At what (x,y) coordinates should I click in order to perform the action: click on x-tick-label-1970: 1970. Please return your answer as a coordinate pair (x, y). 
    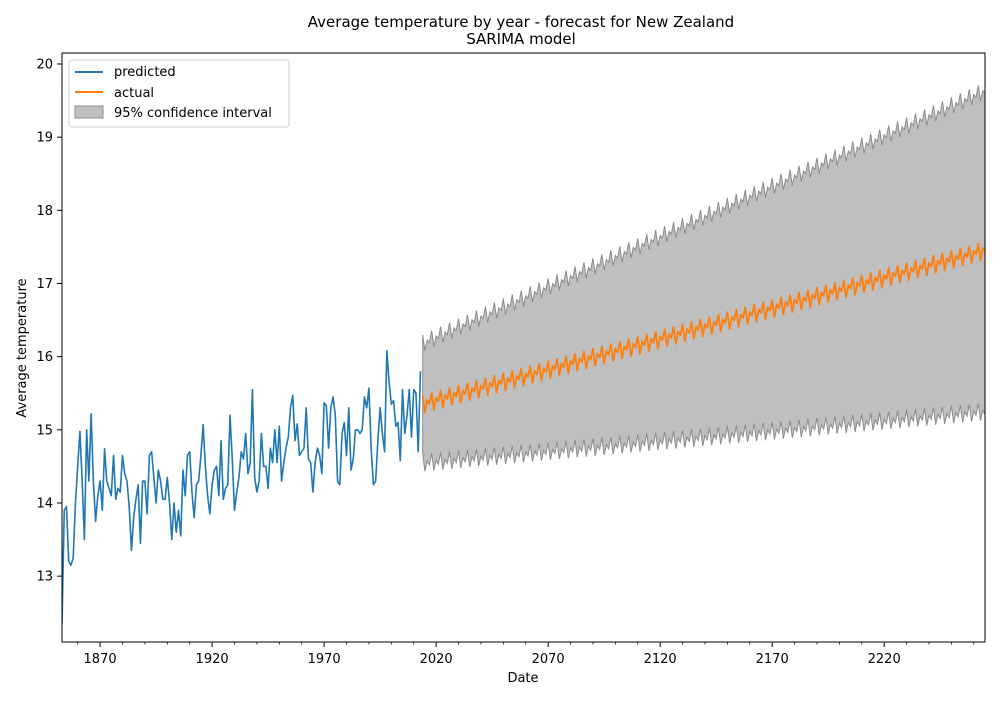
    Looking at the image, I should click on (324, 659).